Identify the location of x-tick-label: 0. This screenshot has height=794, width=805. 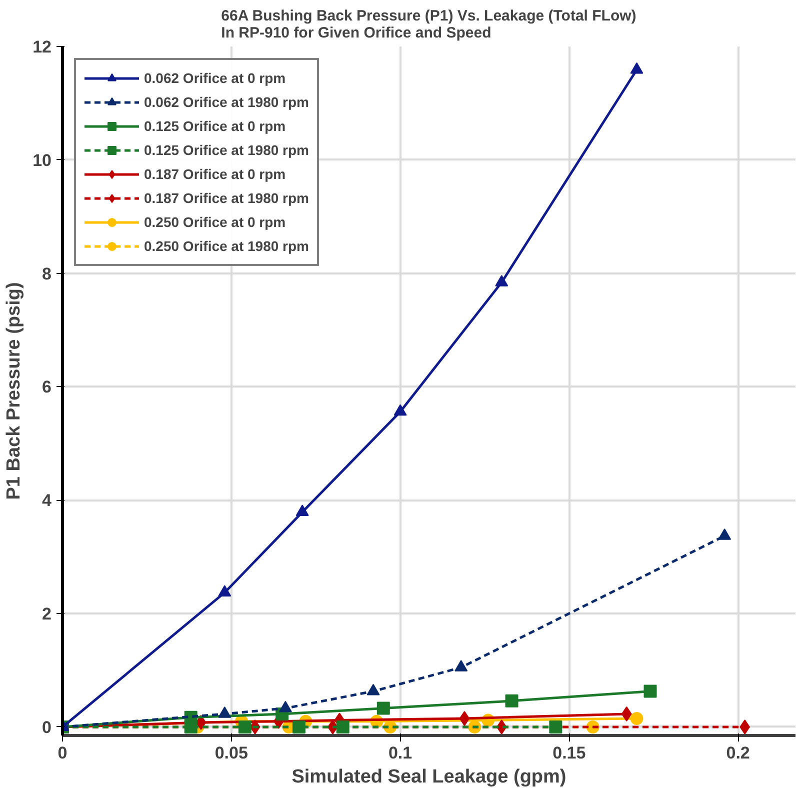
(63, 753).